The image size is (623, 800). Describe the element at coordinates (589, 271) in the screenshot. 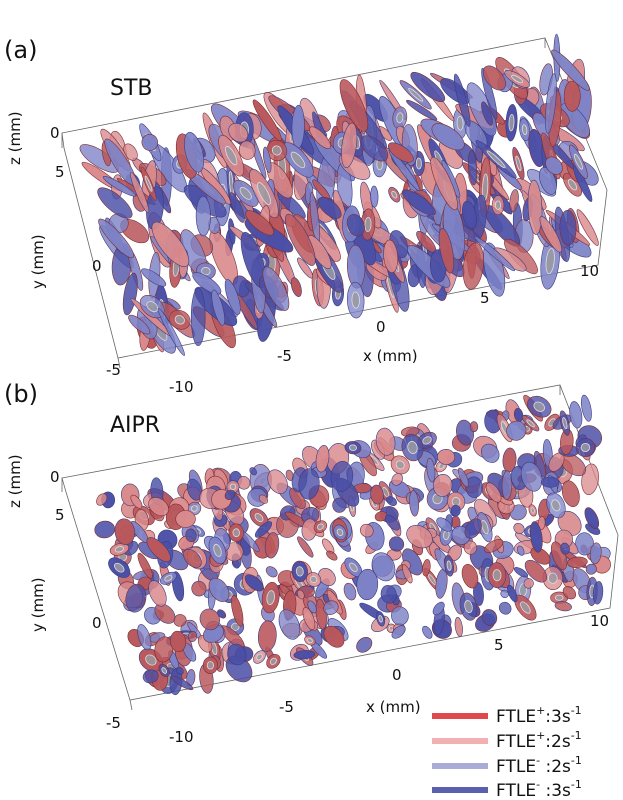

I see `panel-a-x-tick-4: 10` at that location.